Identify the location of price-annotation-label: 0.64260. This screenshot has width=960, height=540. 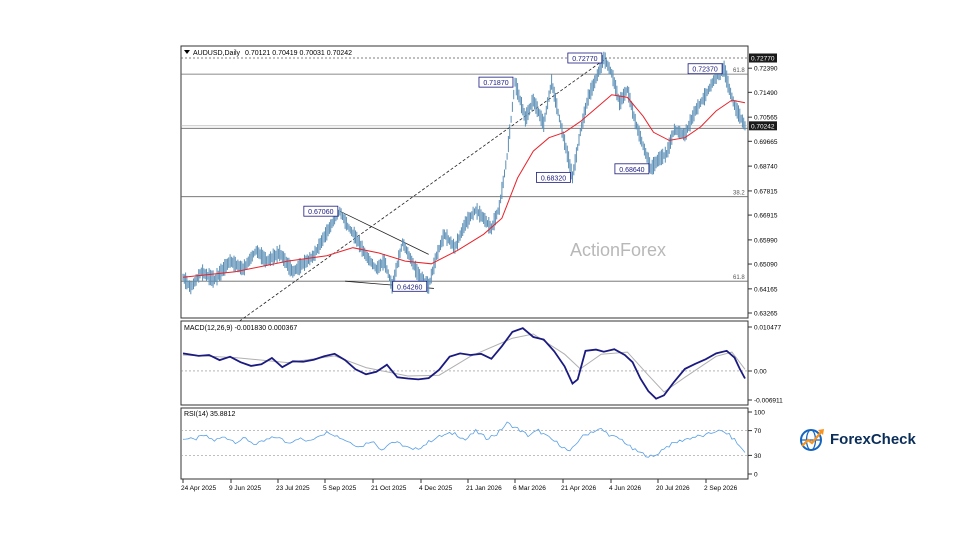
(409, 287).